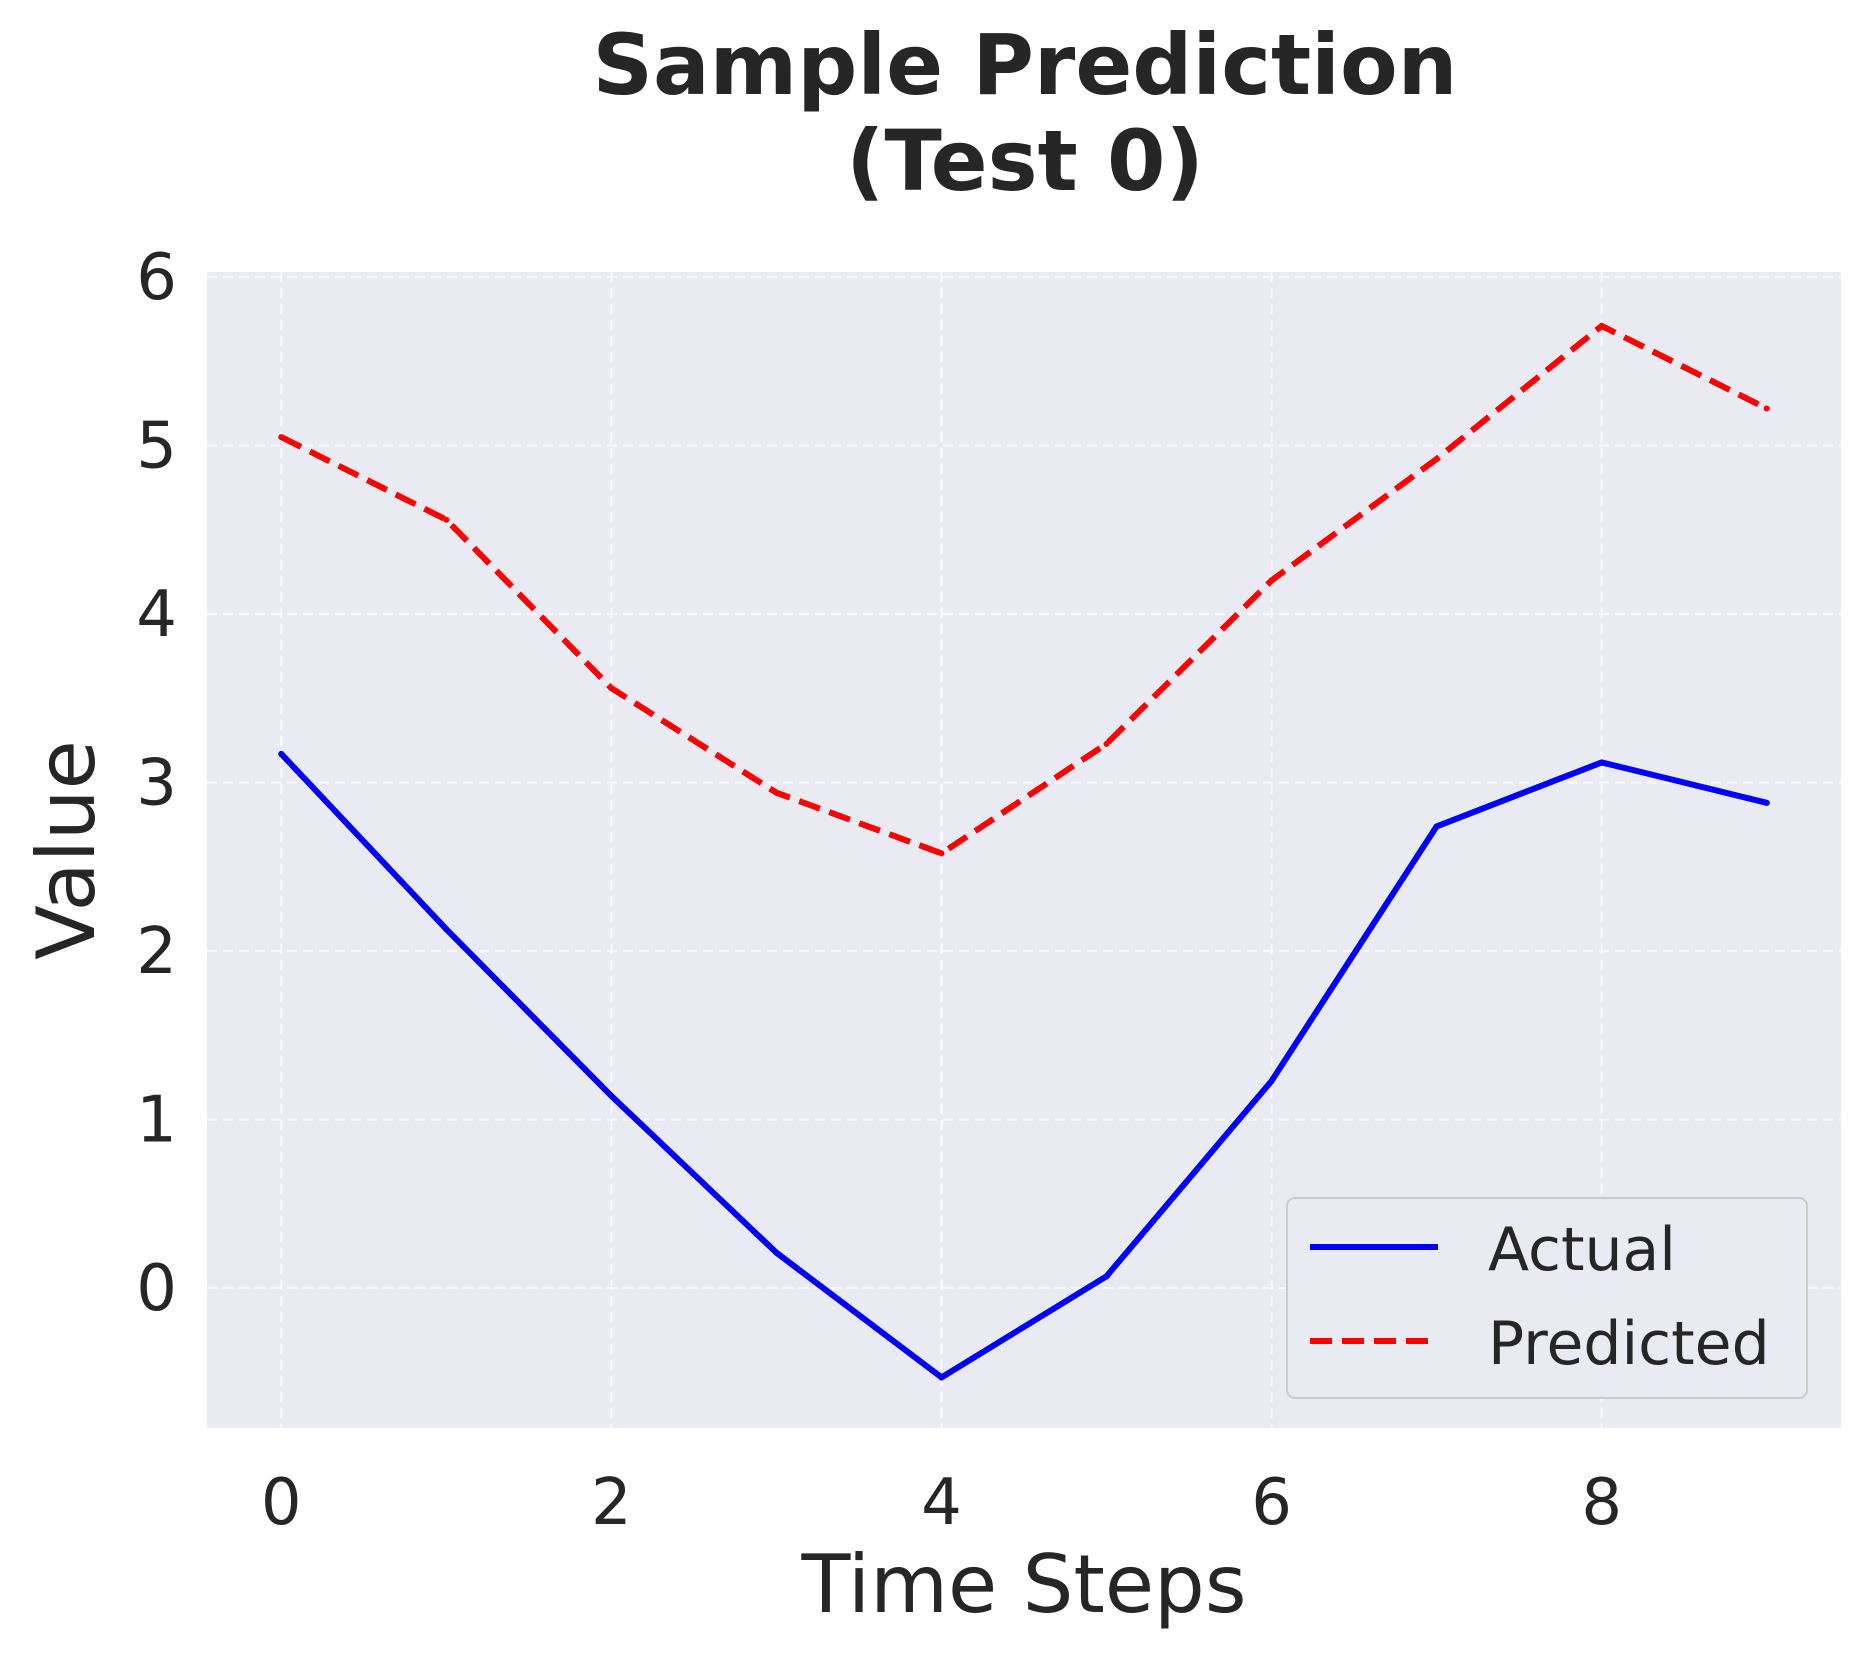 The image size is (1862, 1655). I want to click on y-axis-ticks: 0 1 2 3 4 5 6, so click(156, 783).